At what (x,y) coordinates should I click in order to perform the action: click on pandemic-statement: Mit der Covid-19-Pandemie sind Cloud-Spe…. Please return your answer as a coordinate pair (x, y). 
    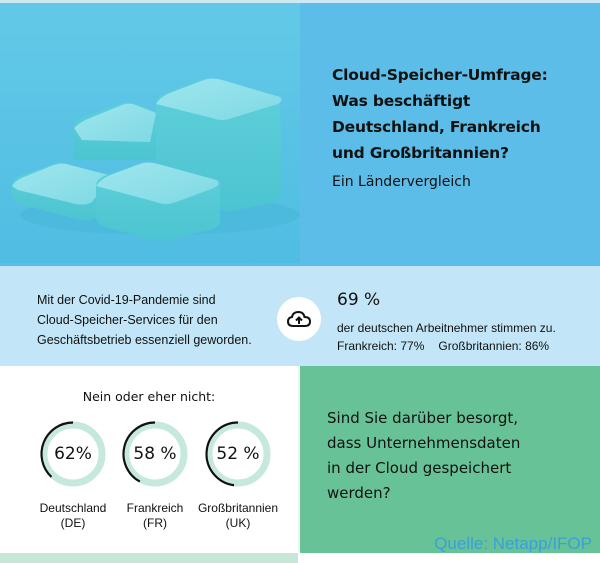
    Looking at the image, I should click on (144, 320).